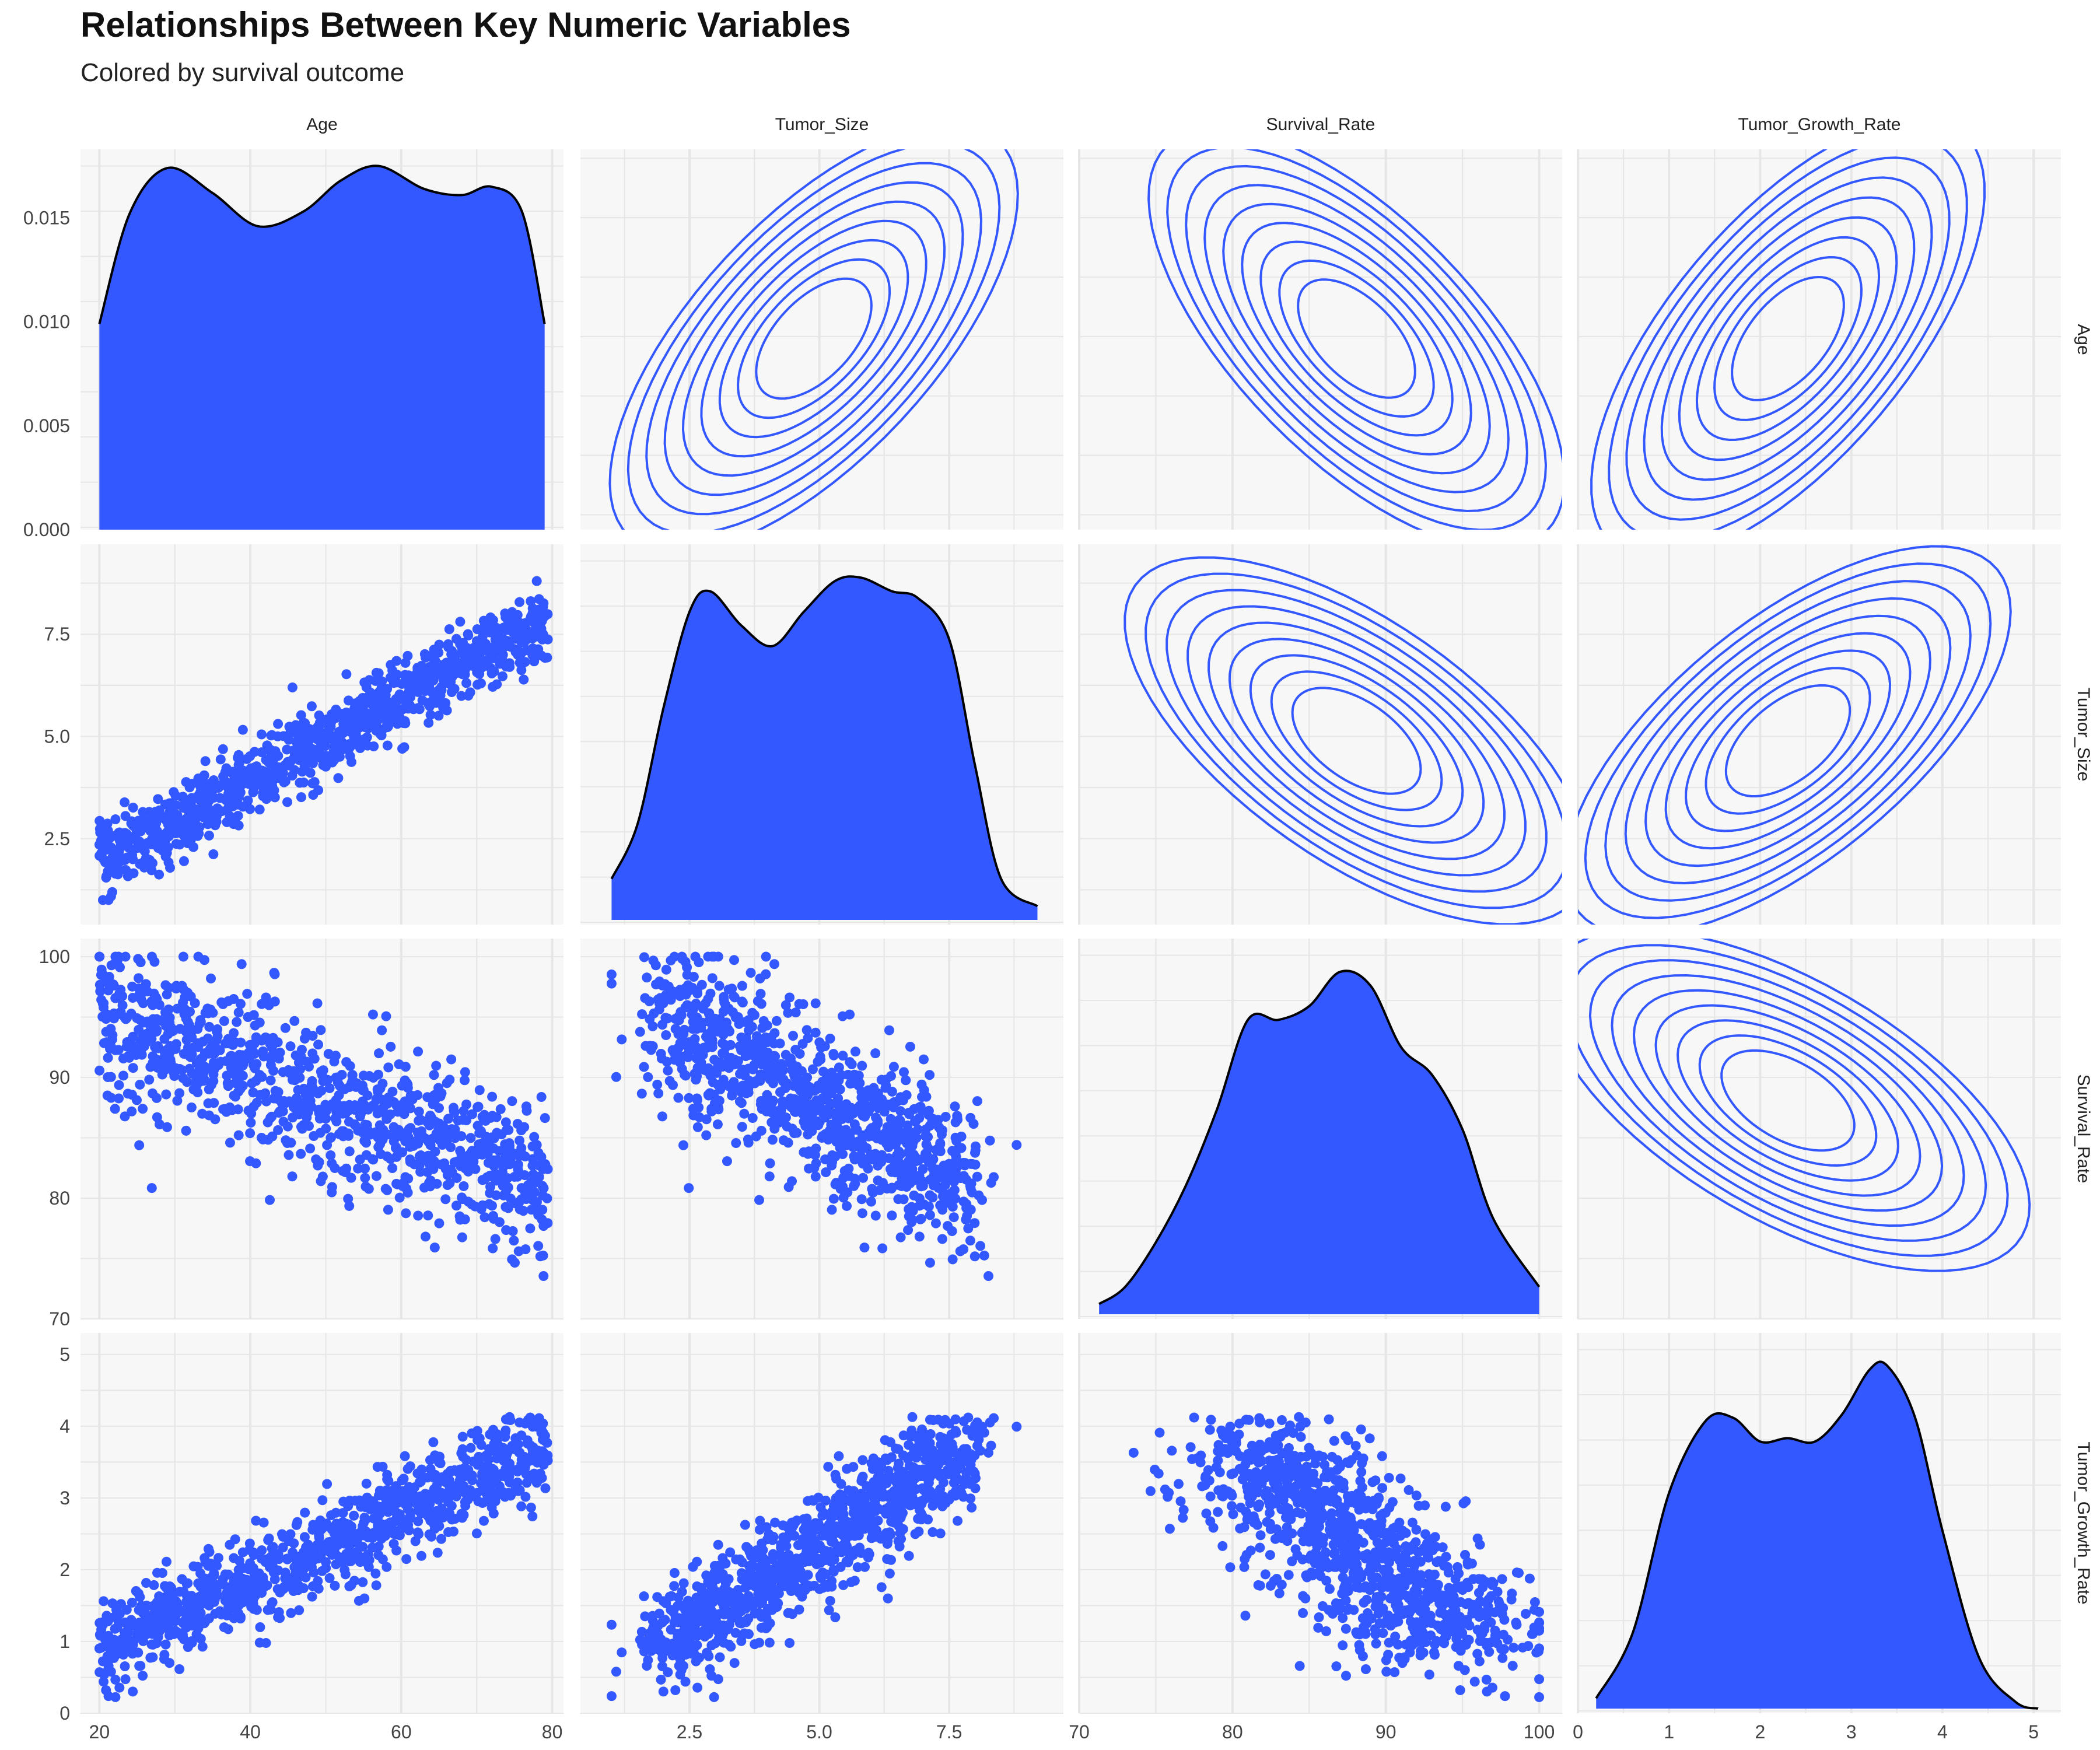  Describe the element at coordinates (46, 218) in the screenshot. I see `y-tick-label-density: 0.015` at that location.